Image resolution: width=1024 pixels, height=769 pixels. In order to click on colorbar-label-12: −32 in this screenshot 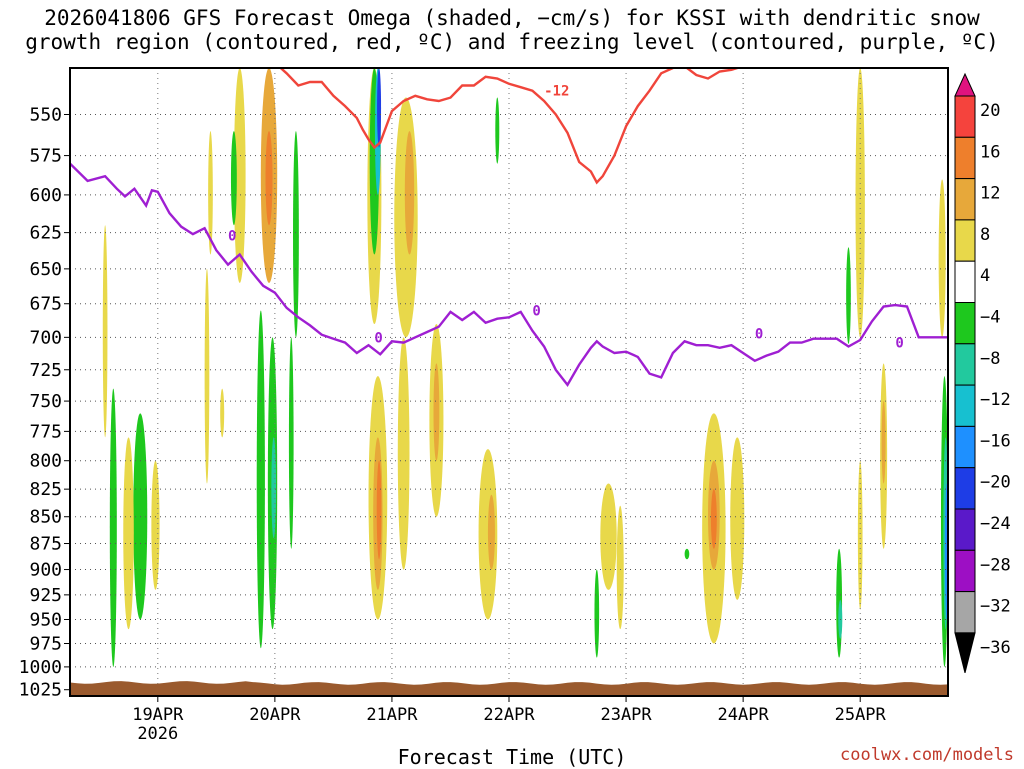, I will do `click(995, 607)`.